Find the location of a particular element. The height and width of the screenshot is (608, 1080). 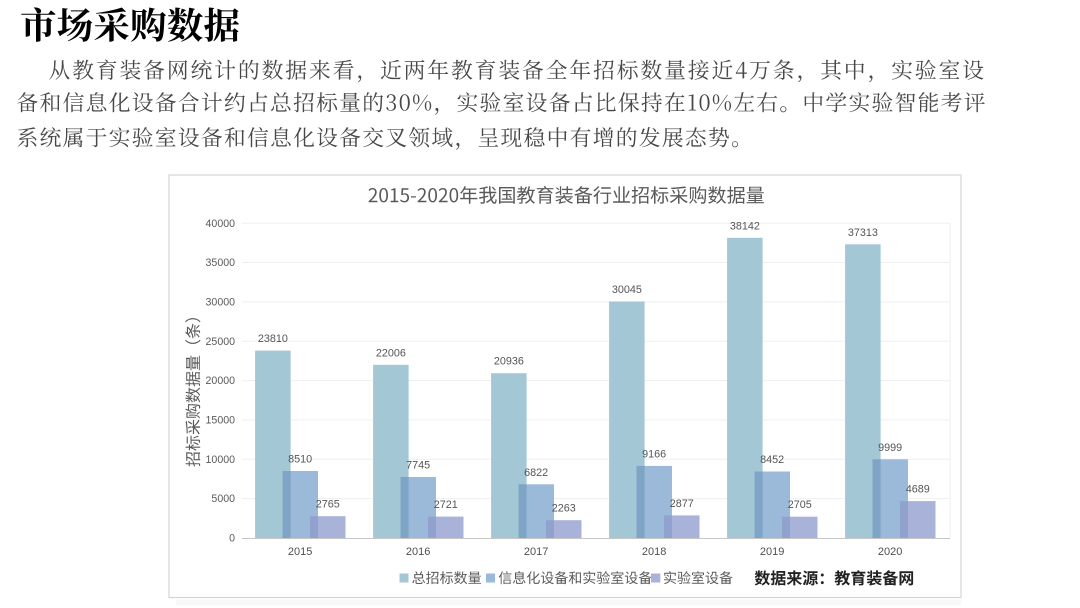

svg-text: 40000 is located at coordinates (221, 224).